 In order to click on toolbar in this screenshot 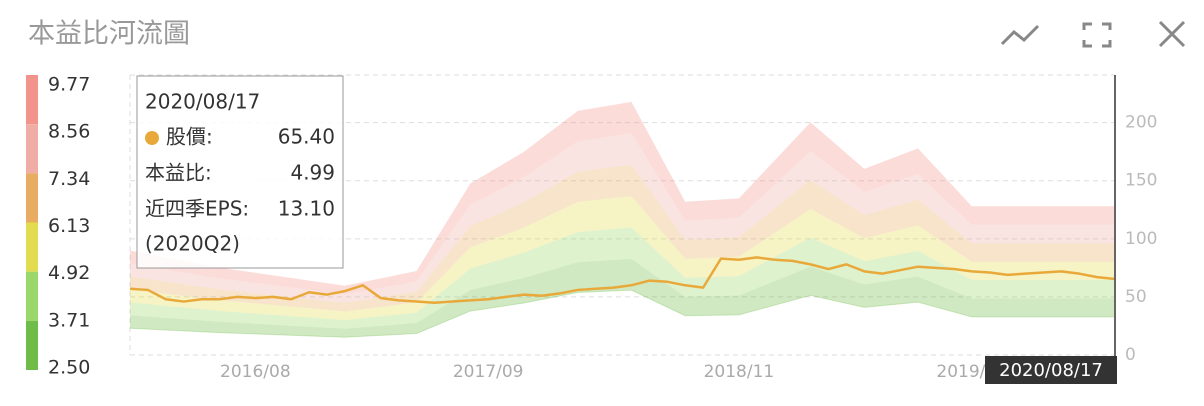, I will do `click(1093, 34)`.